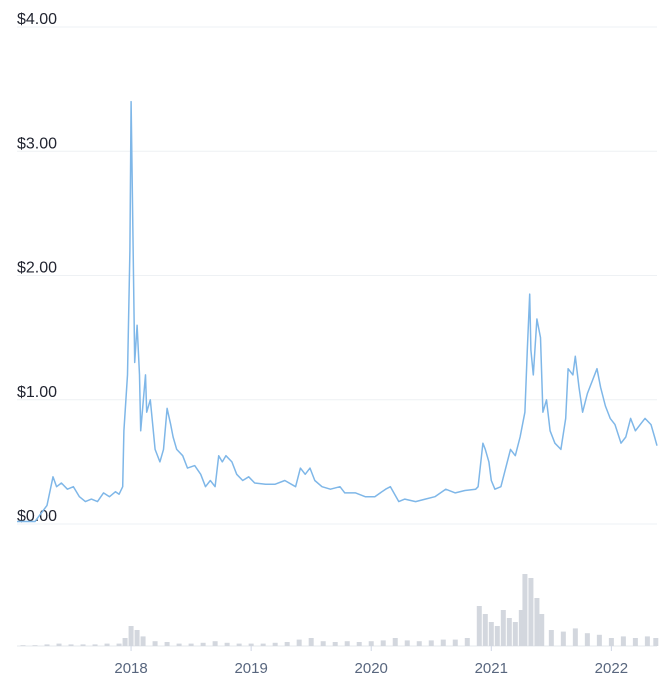 The height and width of the screenshot is (696, 669). Describe the element at coordinates (37, 268) in the screenshot. I see `y-tick-label: $2.00` at that location.